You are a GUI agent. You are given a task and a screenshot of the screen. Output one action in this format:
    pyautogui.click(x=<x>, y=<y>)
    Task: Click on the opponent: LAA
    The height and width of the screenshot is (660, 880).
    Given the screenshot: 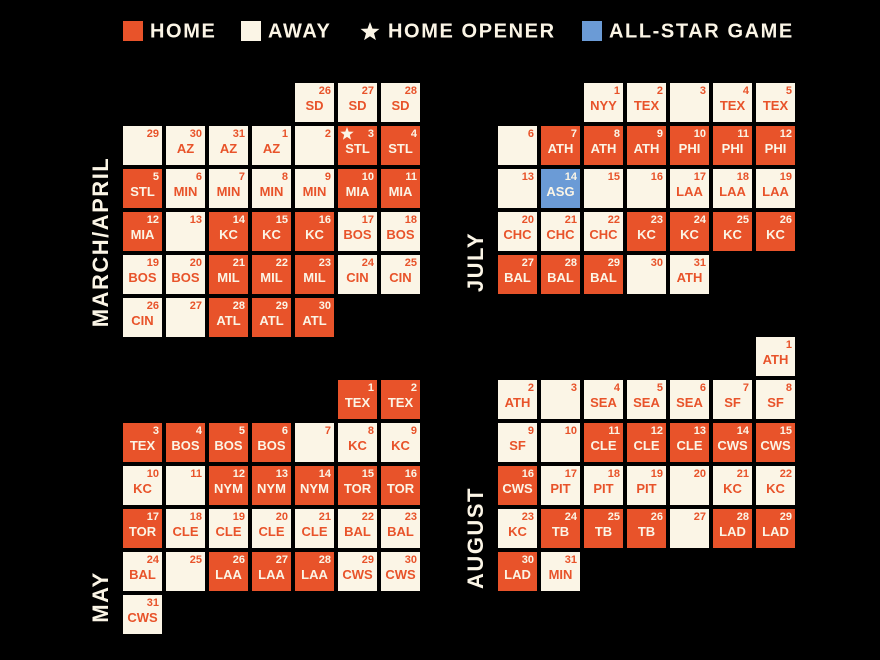 What is the action you would take?
    pyautogui.click(x=314, y=574)
    